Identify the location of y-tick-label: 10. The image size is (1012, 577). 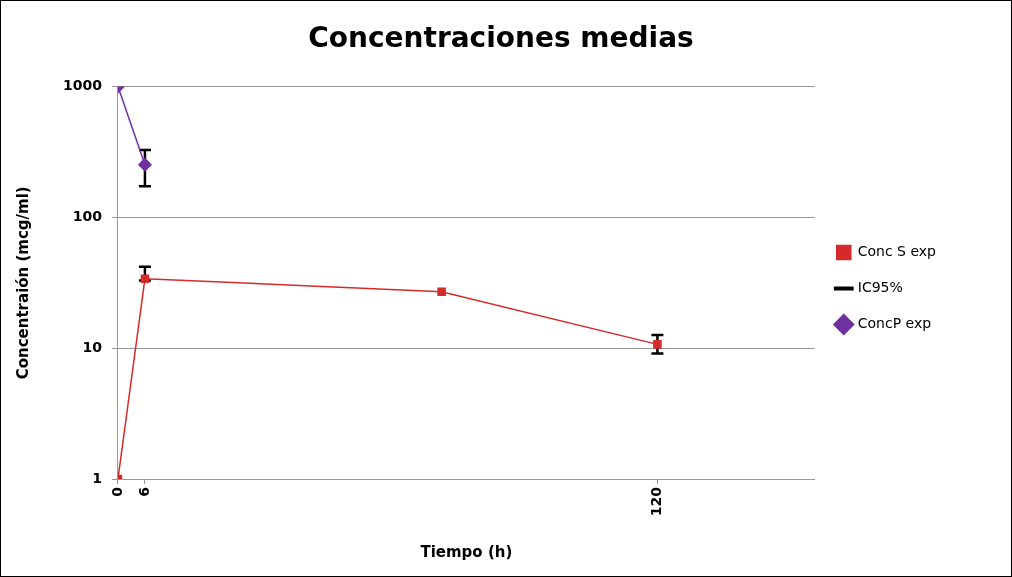
(92, 346).